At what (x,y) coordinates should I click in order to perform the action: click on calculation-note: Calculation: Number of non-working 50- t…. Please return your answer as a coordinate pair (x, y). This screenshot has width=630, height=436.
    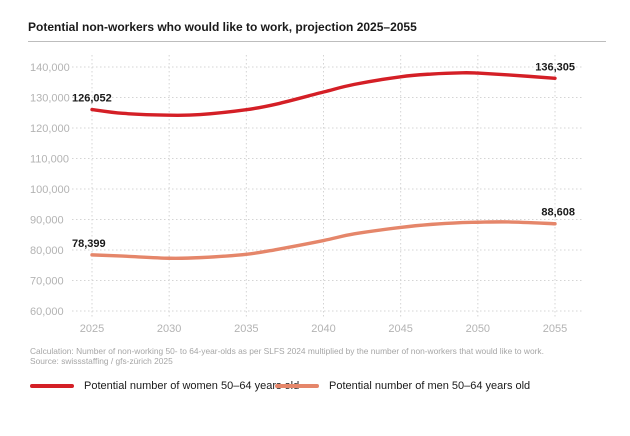
    Looking at the image, I should click on (287, 351).